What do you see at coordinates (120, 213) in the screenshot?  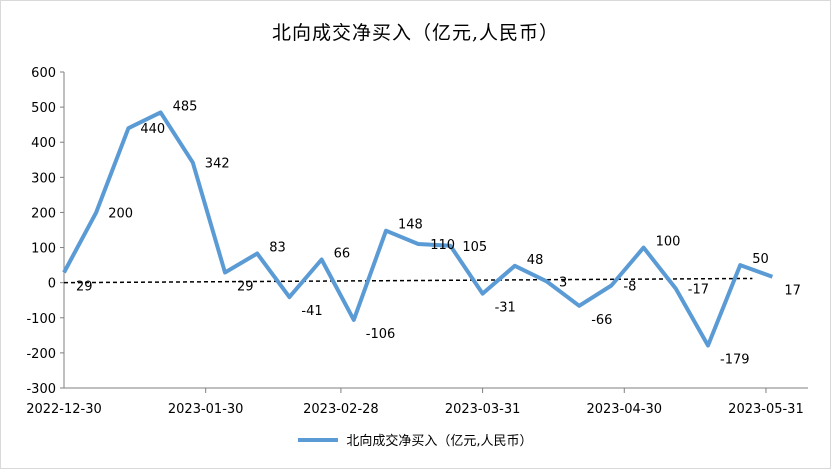 I see `data-label: 200` at bounding box center [120, 213].